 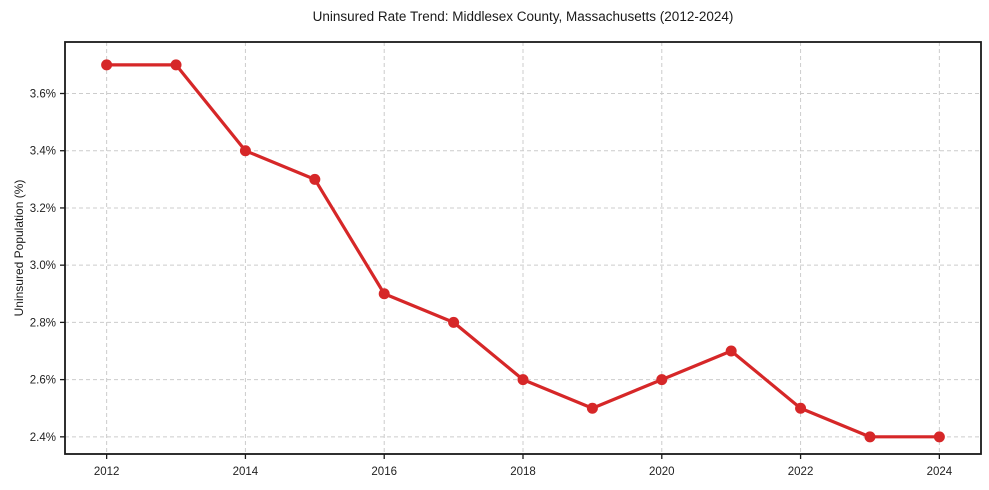 I want to click on x-tick-label: 2020, so click(x=662, y=472).